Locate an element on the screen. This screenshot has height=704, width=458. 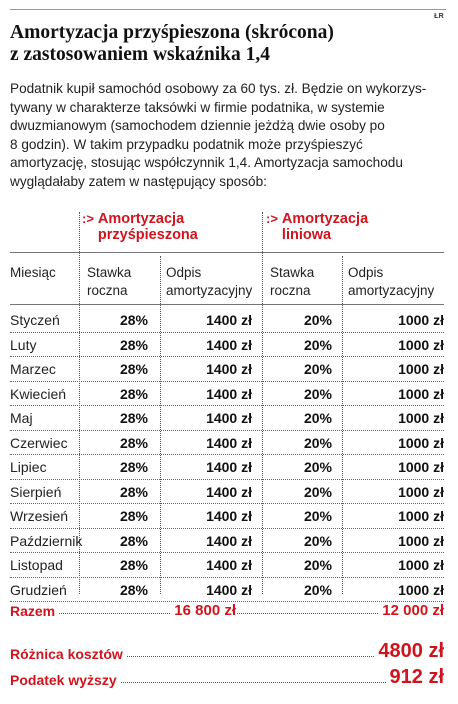
total-accelerated: 16 800 zł is located at coordinates (203, 610).